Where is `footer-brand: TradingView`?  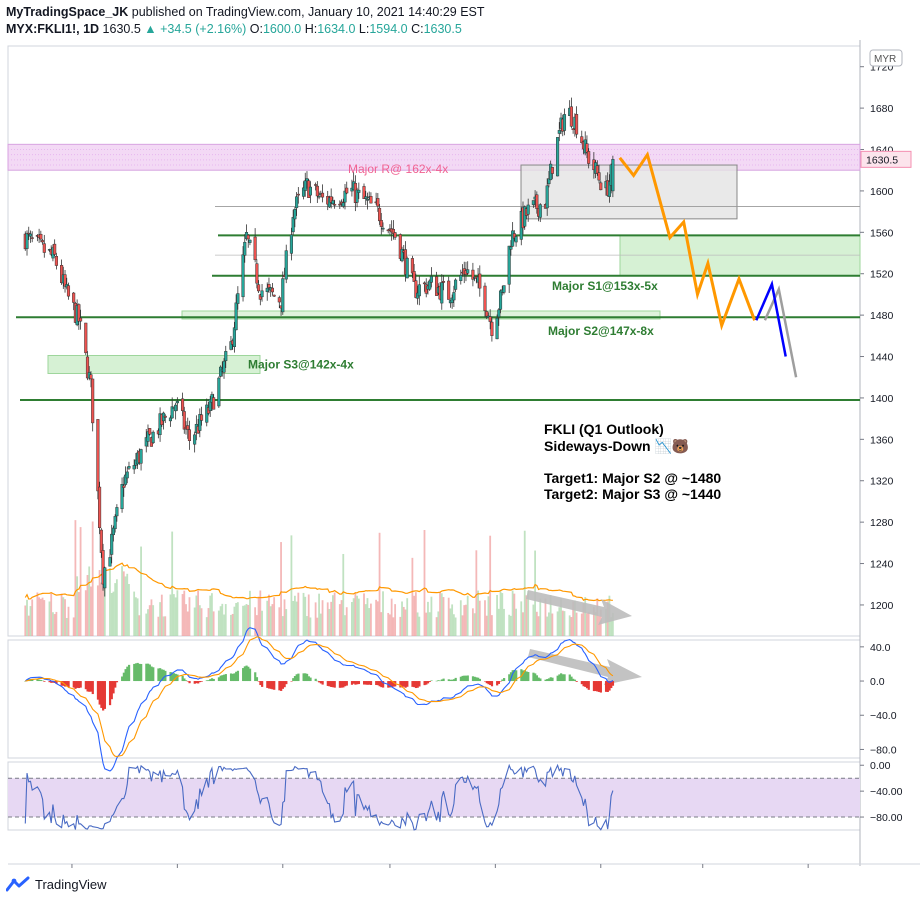 footer-brand: TradingView is located at coordinates (56, 884).